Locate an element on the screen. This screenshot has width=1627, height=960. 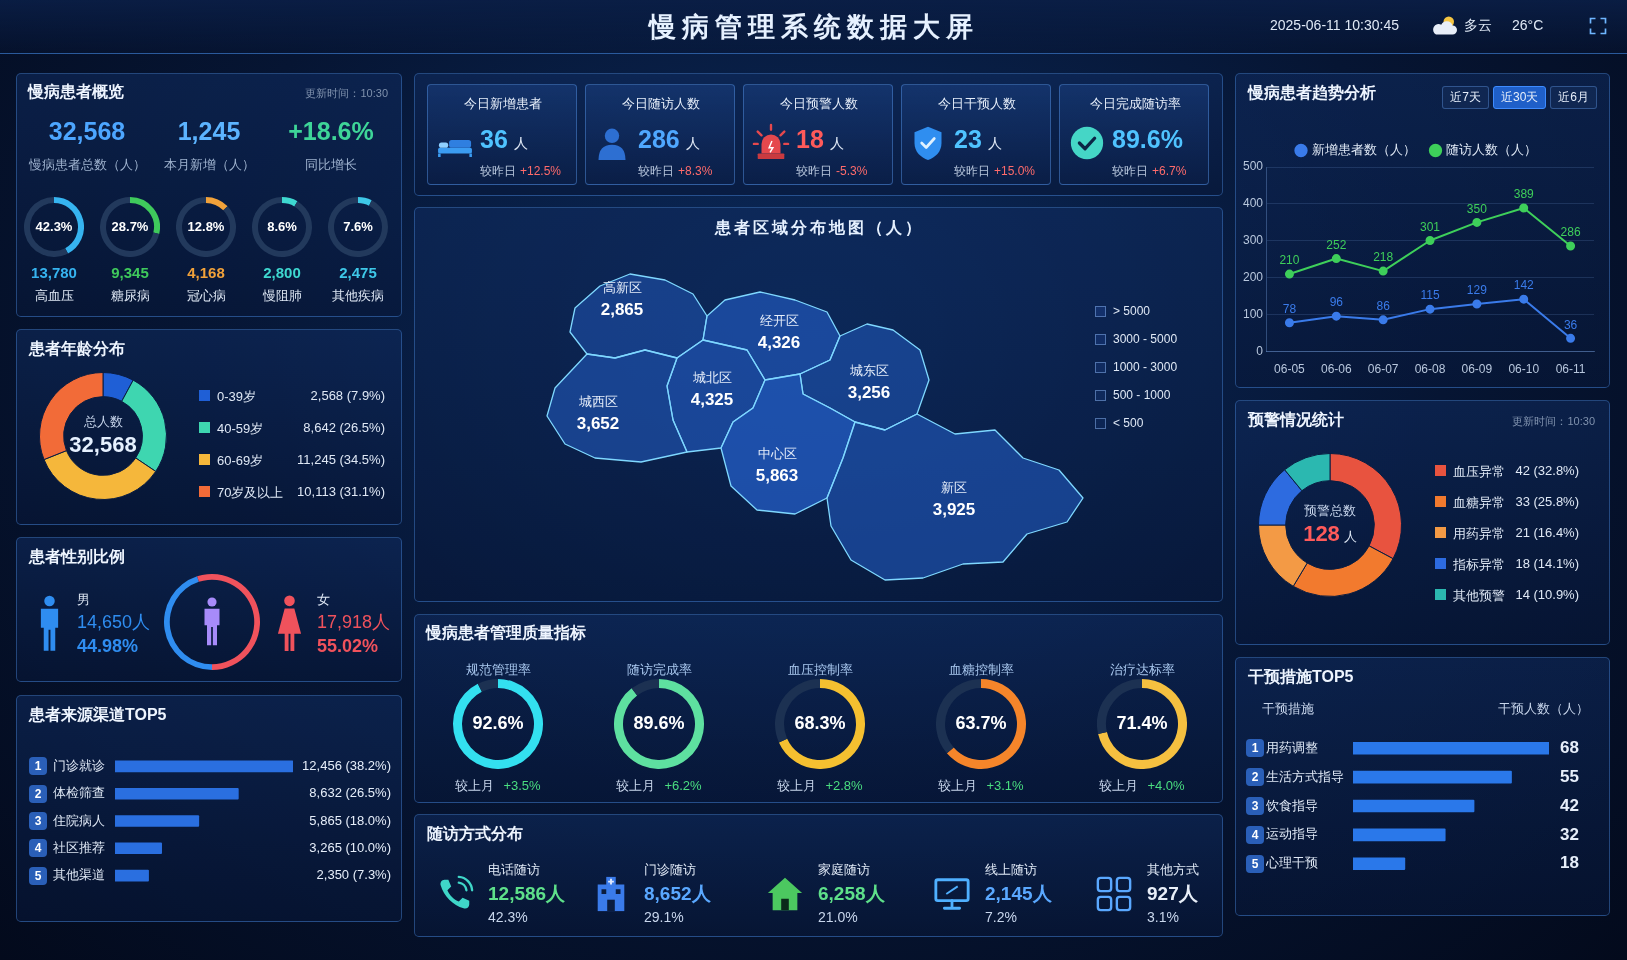
text: 21.0% is located at coordinates (838, 917).